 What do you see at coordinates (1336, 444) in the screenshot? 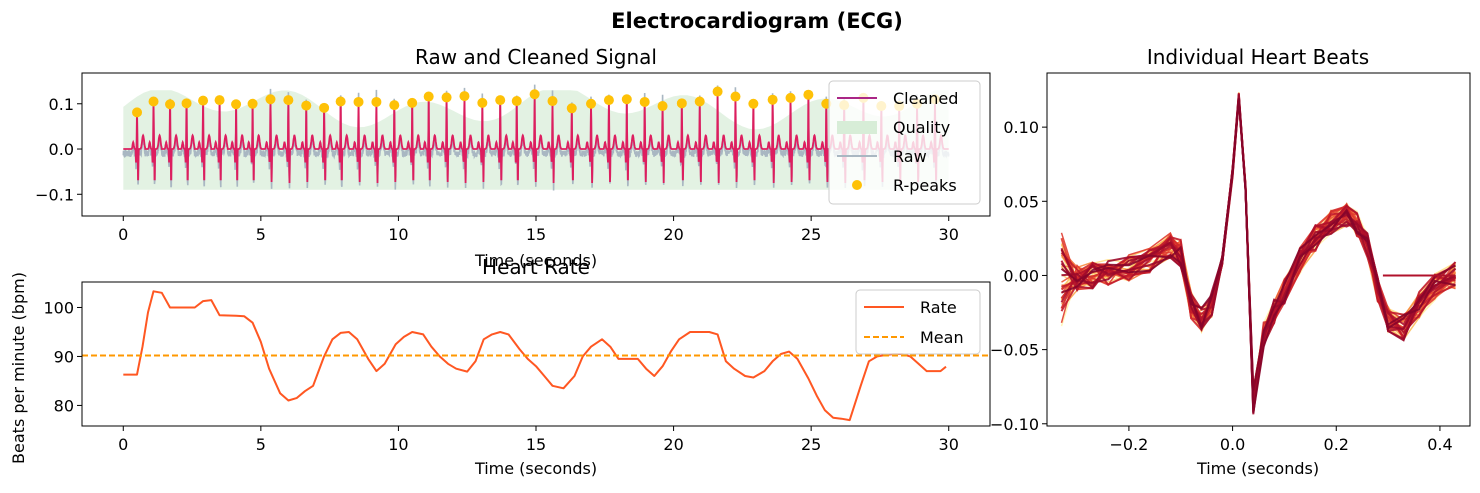
I see `heart-beats-xtick-label: 0.2` at bounding box center [1336, 444].